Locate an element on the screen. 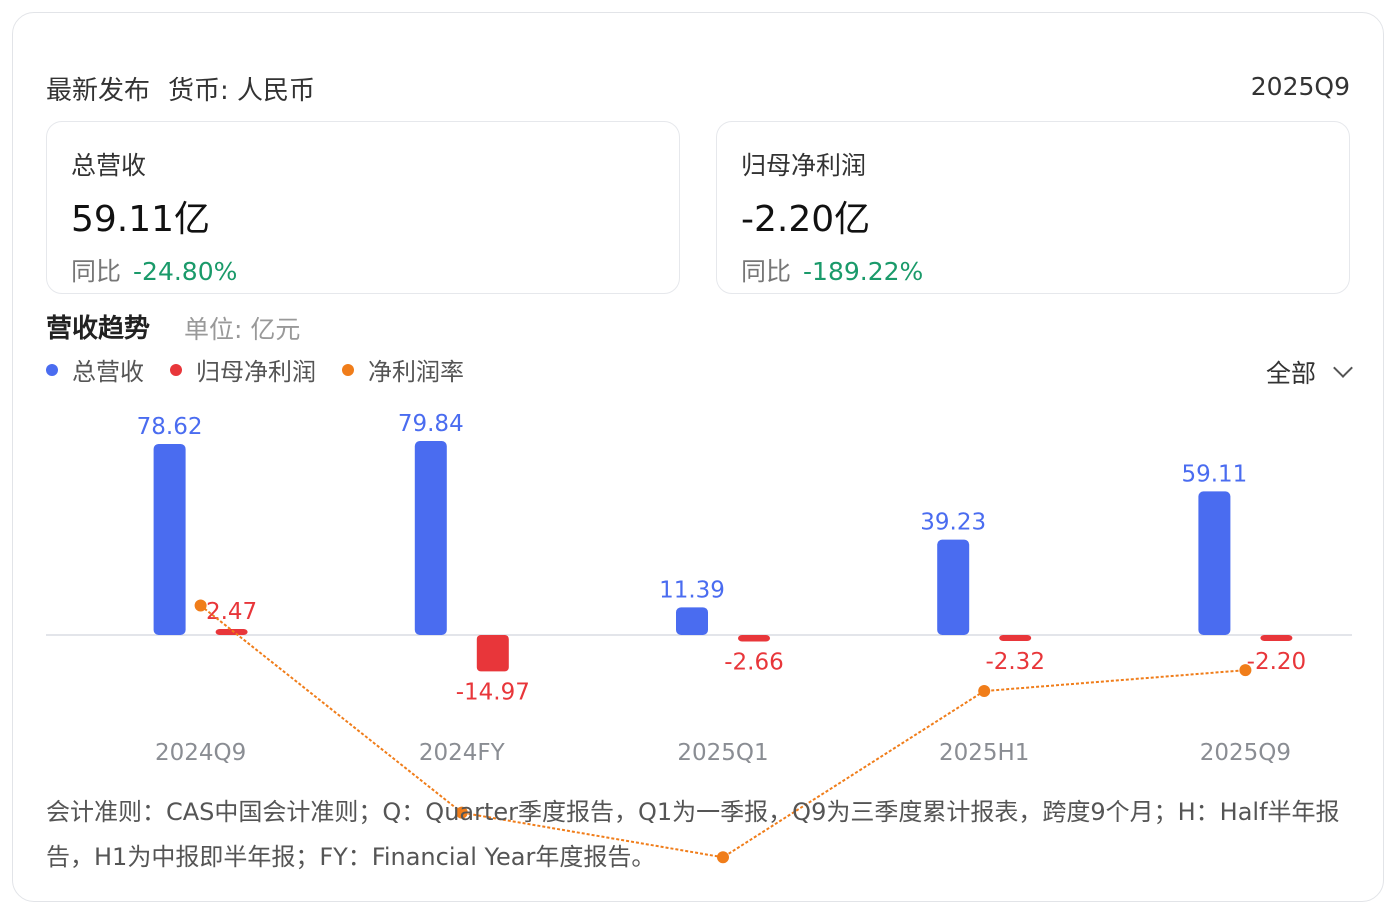 This screenshot has height=914, width=1400. yoy-value: -24.80% is located at coordinates (185, 271).